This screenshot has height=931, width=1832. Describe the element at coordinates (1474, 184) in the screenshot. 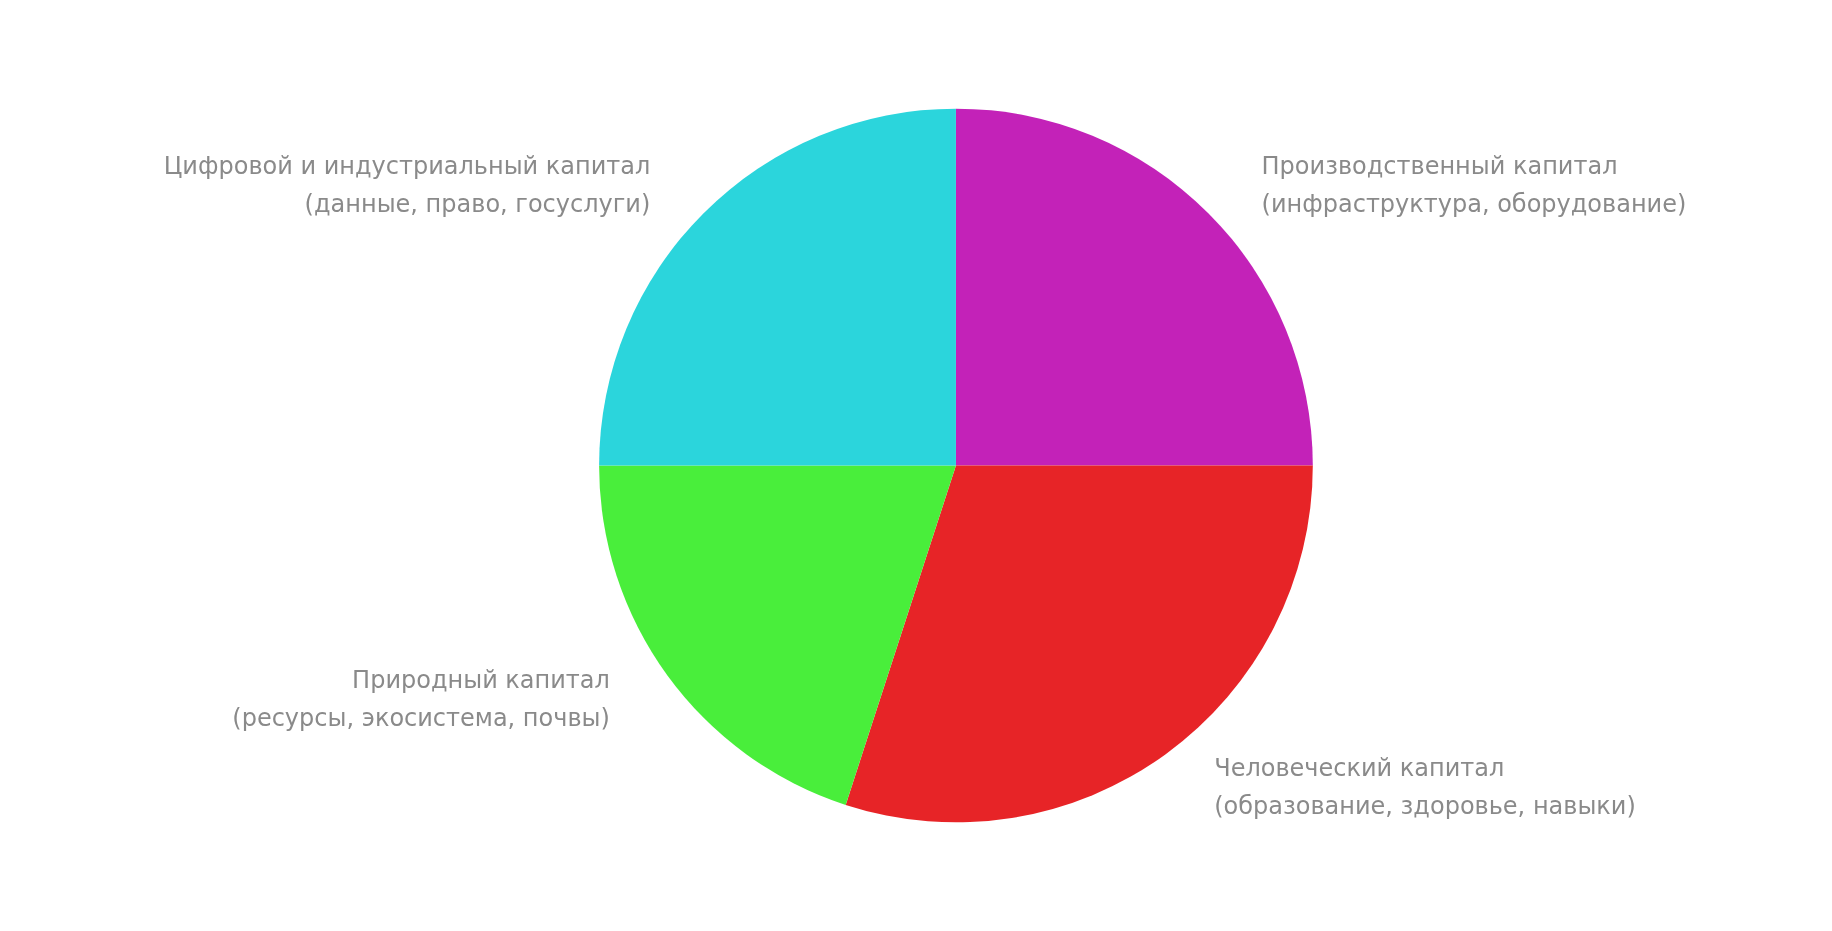

I see `slice-label: Производственный капитал (инфраструктура, оборудование)` at that location.